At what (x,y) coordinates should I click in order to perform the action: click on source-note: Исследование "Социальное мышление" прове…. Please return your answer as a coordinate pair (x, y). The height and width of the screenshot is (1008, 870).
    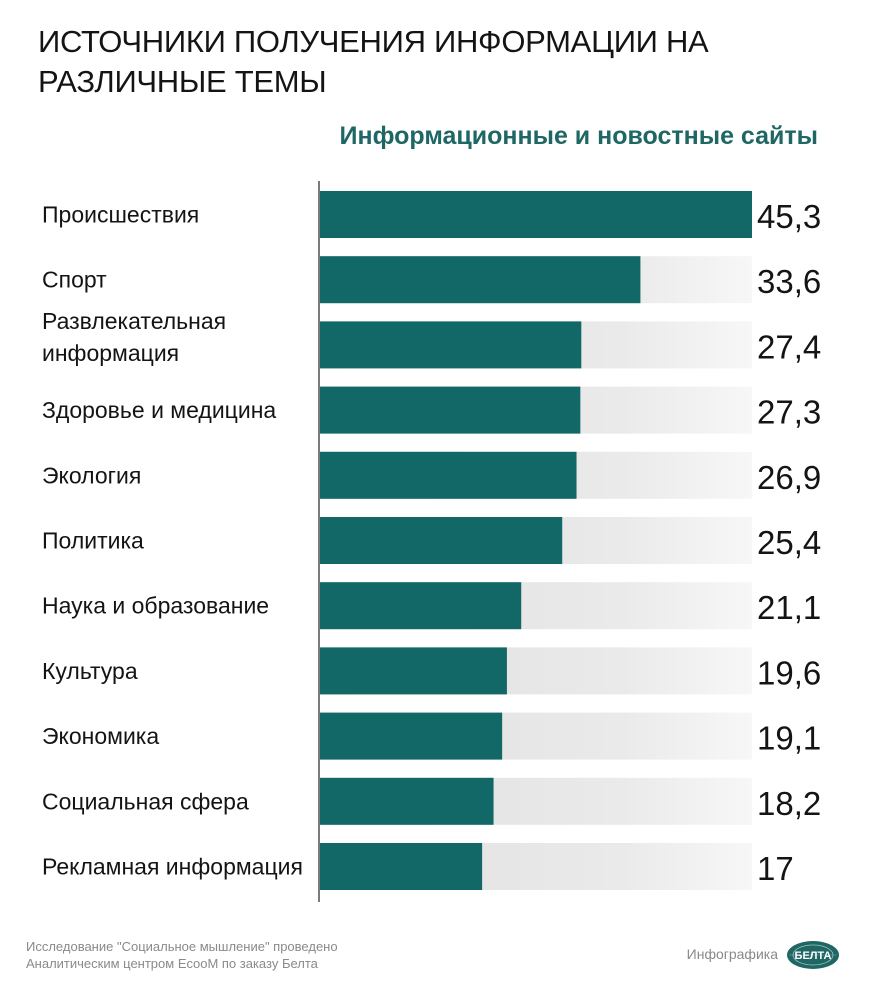
    Looking at the image, I should click on (216, 955).